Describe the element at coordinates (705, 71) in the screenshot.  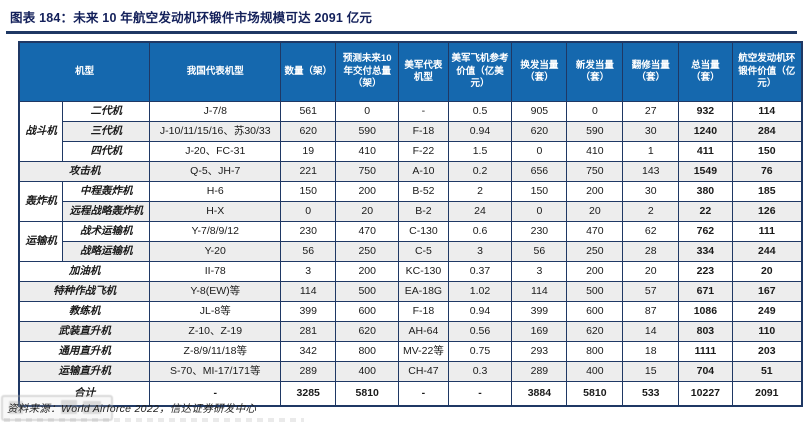
I see `column-header: 总当量（套）` at that location.